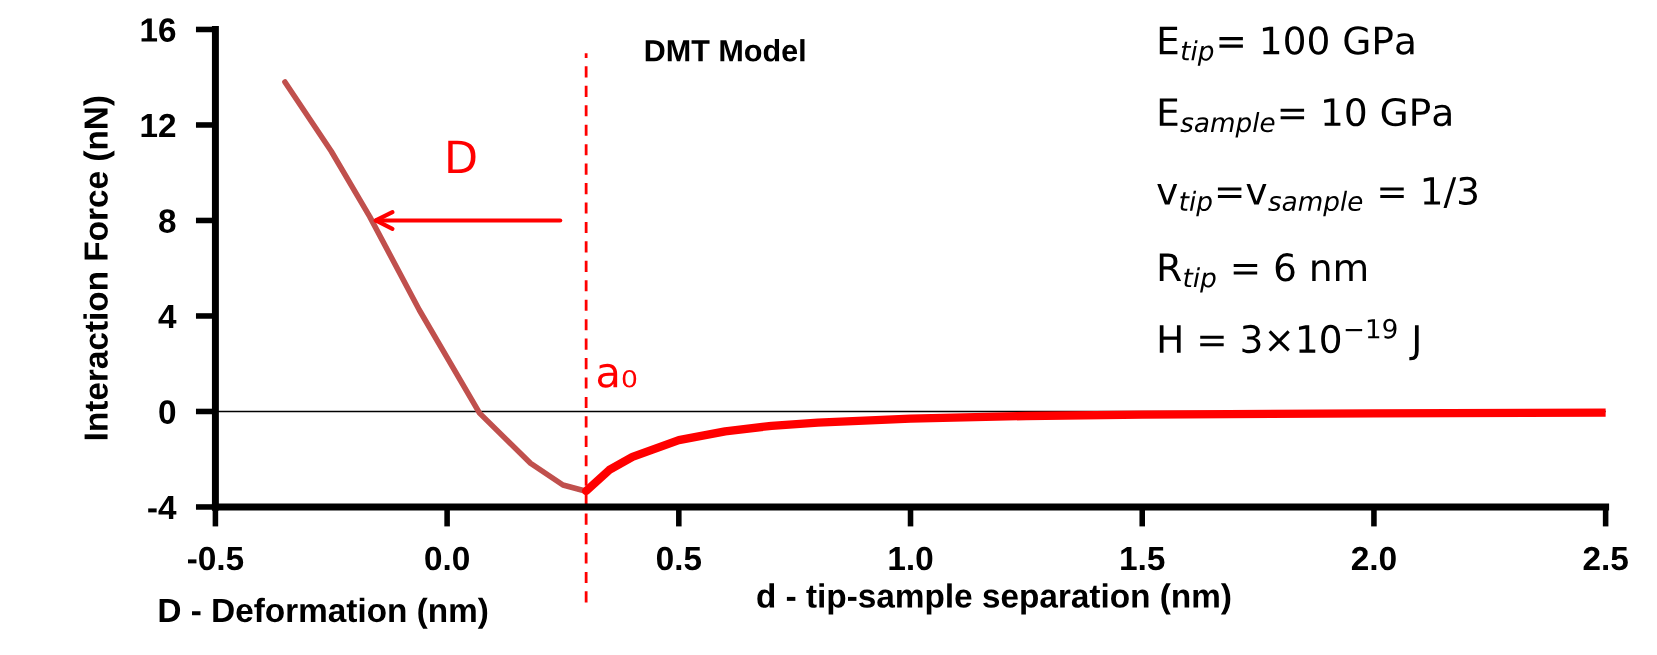 The width and height of the screenshot is (1657, 655). Describe the element at coordinates (447, 558) in the screenshot. I see `x-tick-label: 0.0` at that location.